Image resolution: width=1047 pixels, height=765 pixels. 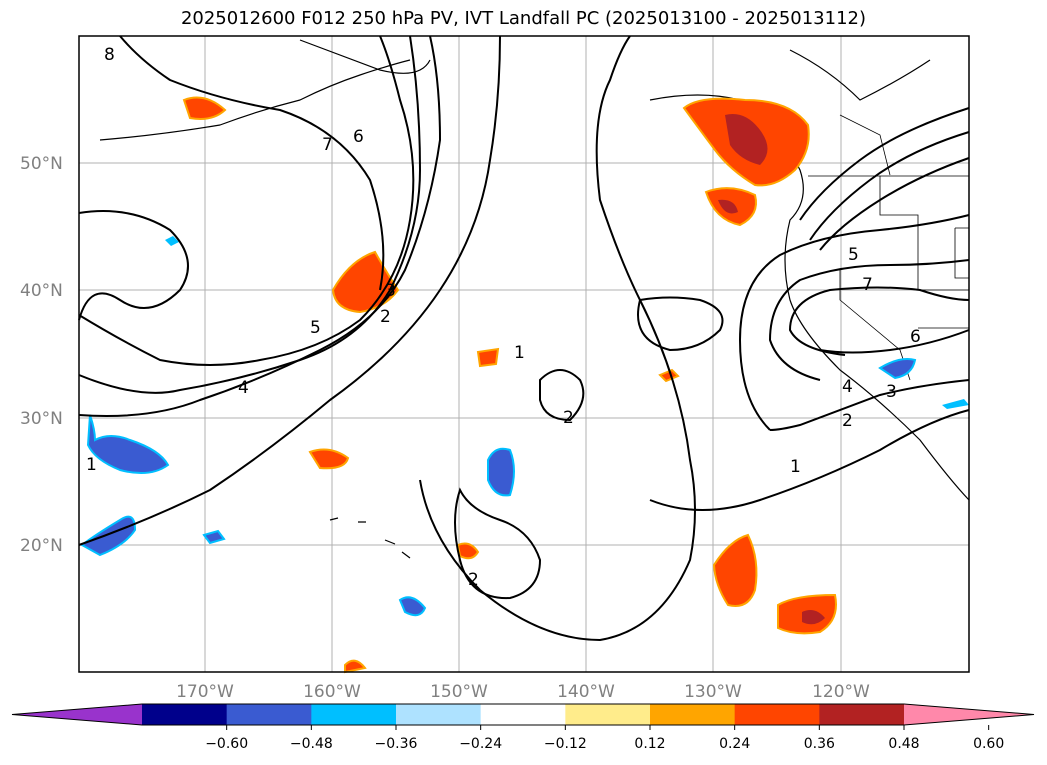 I want to click on colorbar-outline, so click(x=523, y=714).